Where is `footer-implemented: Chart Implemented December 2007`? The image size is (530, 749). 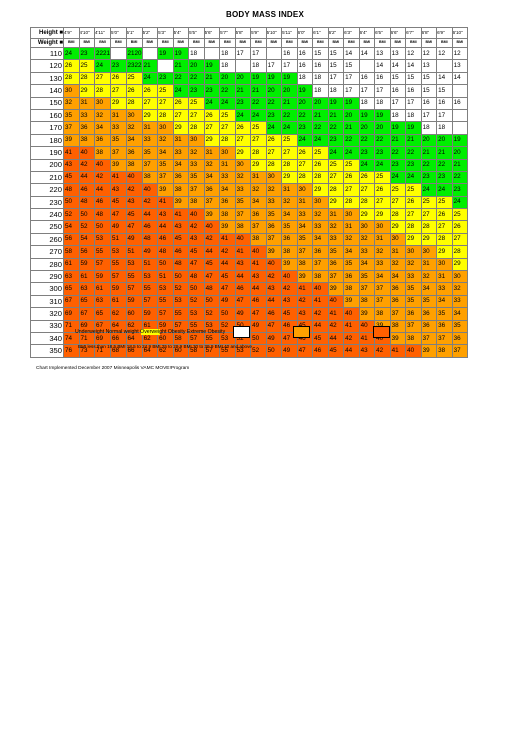
footer-implemented: Chart Implemented December 2007 is located at coordinates (74, 368).